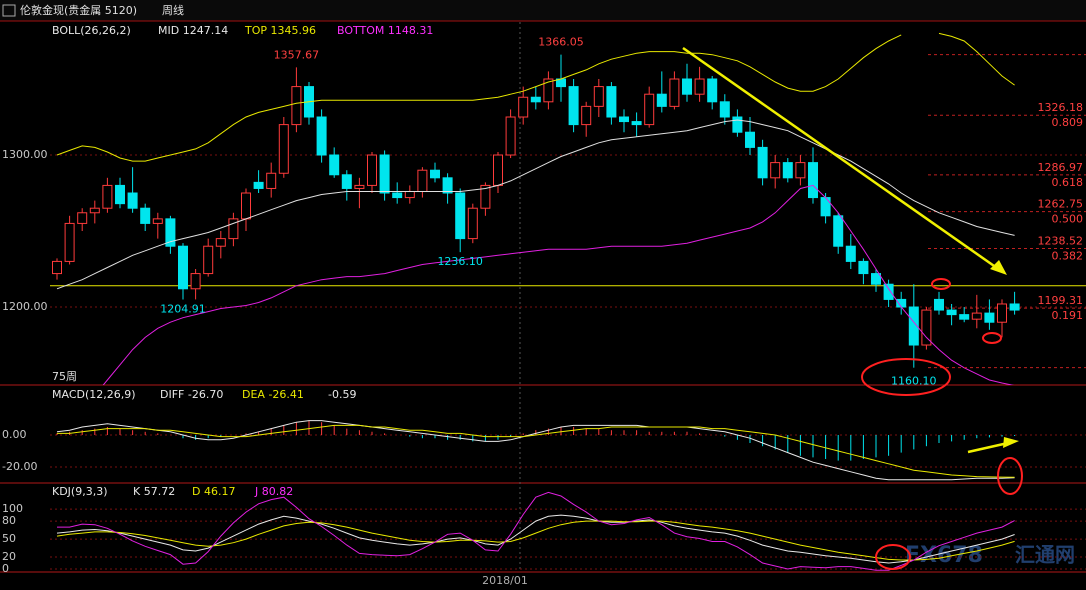  Describe the element at coordinates (19, 450) in the screenshot. I see `y-axis: 0.00 -20.00` at that location.